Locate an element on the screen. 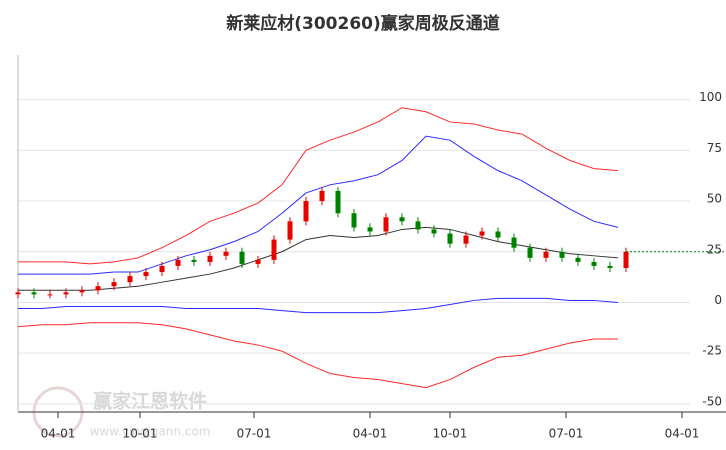  watermark: 赢家江恩软件 is located at coordinates (150, 401).